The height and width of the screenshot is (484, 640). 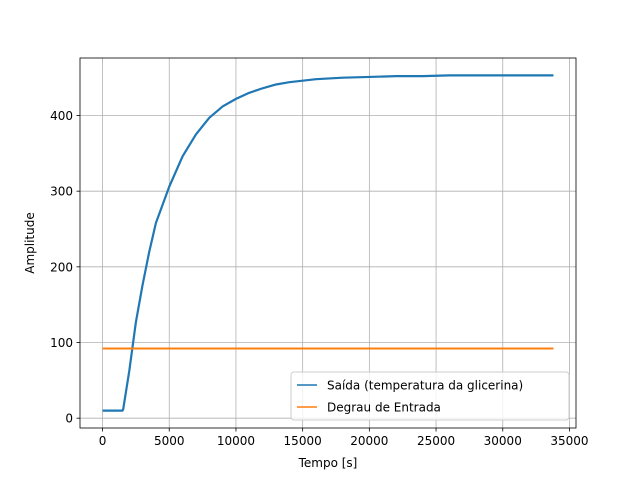 What do you see at coordinates (369, 441) in the screenshot?
I see `x-tick-label: 20000` at bounding box center [369, 441].